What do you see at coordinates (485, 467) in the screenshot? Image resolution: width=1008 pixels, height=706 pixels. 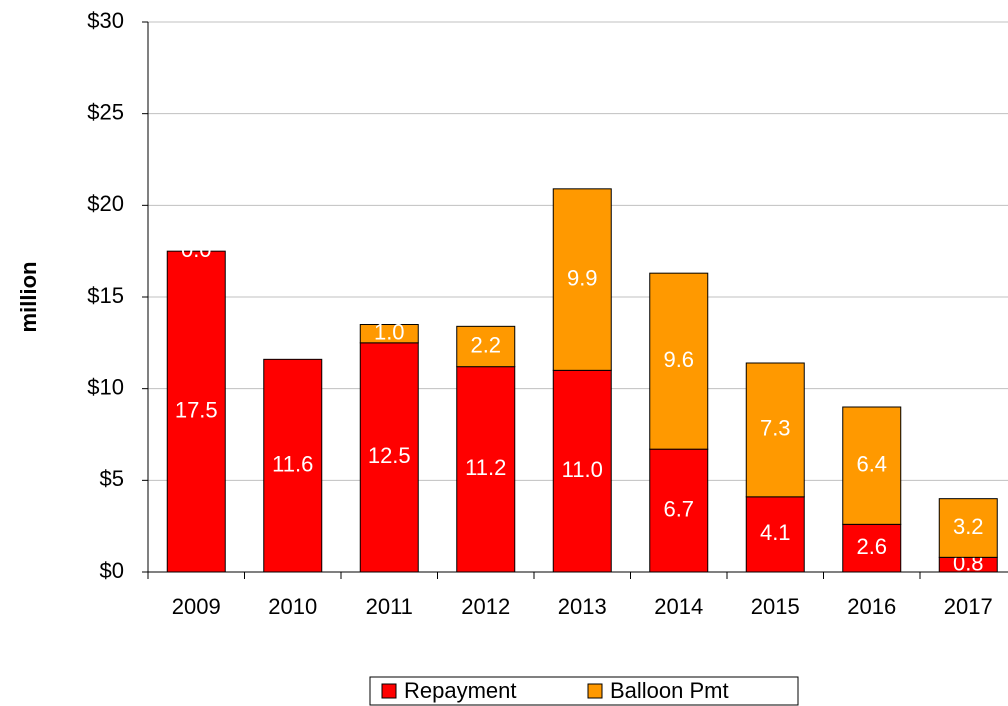 I see `value-label: 11.2` at bounding box center [485, 467].